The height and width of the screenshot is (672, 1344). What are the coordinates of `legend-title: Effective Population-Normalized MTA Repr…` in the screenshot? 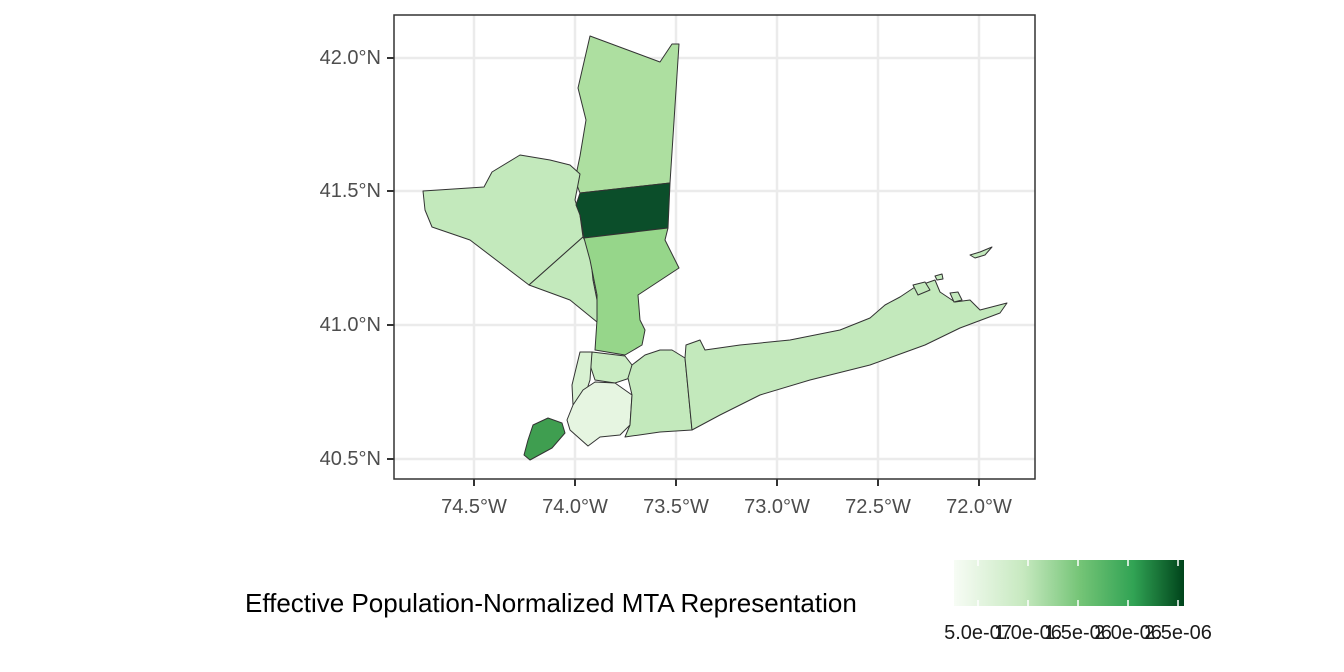 It's located at (551, 603).